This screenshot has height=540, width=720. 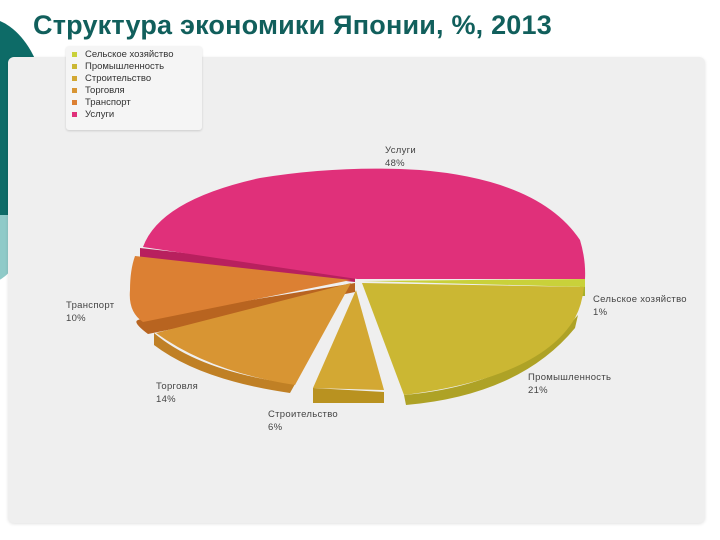 What do you see at coordinates (640, 306) in the screenshot?
I see `data-label-agriculture: Сельское хозяйство 1%` at bounding box center [640, 306].